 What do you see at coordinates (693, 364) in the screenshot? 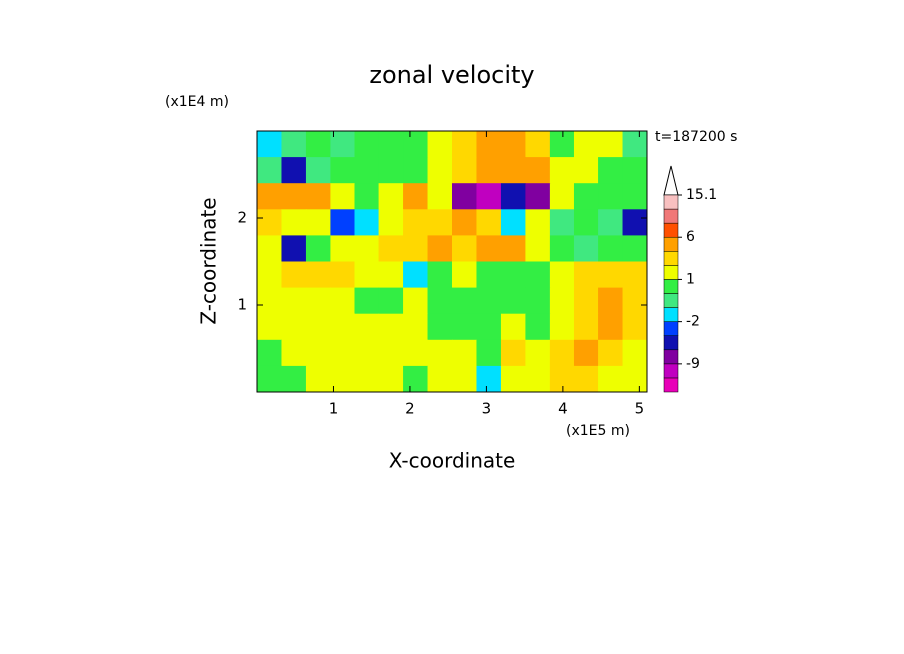
I see `colorbar-tick-label: -9` at bounding box center [693, 364].